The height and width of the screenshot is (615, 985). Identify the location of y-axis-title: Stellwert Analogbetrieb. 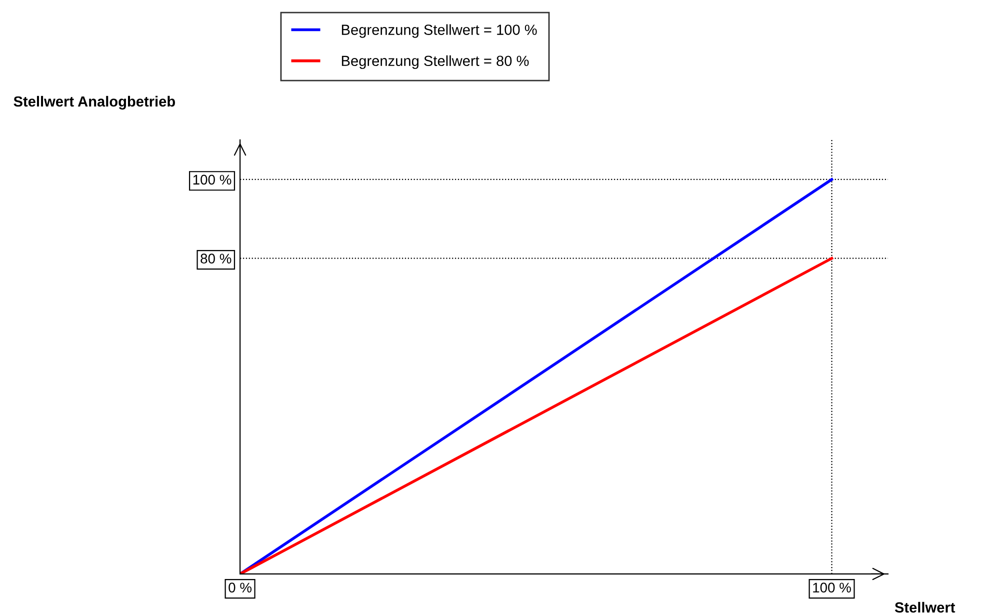
(94, 103).